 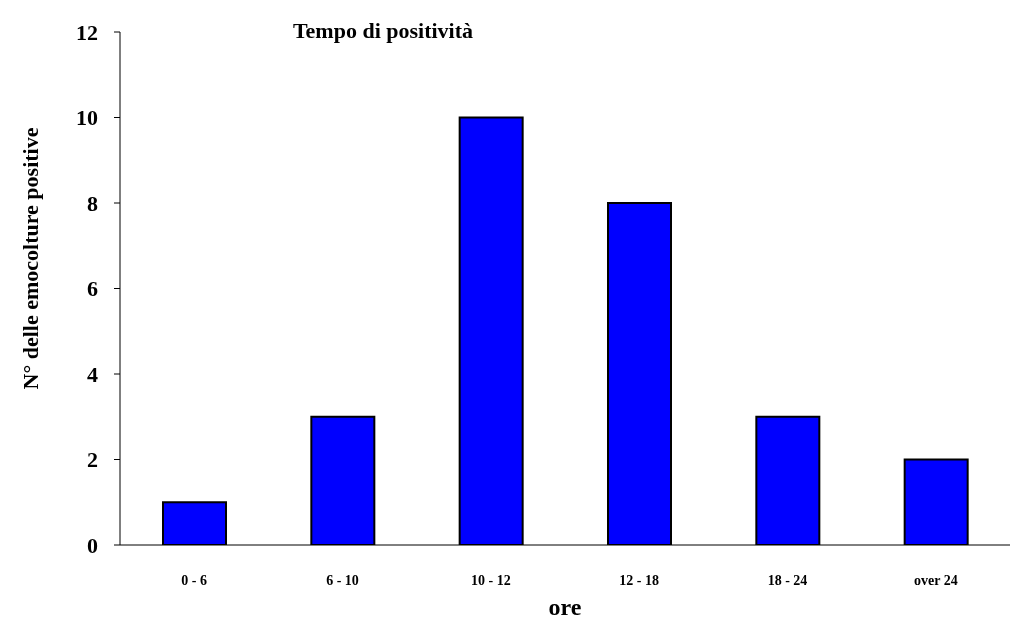 I want to click on x-axis-title: ore, so click(x=565, y=607).